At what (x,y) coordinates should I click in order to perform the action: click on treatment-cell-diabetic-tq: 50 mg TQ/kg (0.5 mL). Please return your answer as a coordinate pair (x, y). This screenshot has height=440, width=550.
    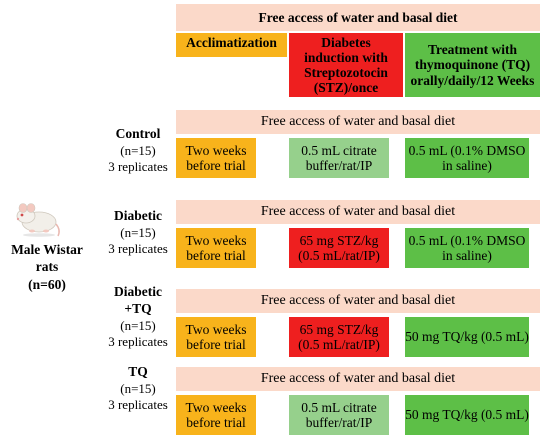
    Looking at the image, I should click on (467, 337).